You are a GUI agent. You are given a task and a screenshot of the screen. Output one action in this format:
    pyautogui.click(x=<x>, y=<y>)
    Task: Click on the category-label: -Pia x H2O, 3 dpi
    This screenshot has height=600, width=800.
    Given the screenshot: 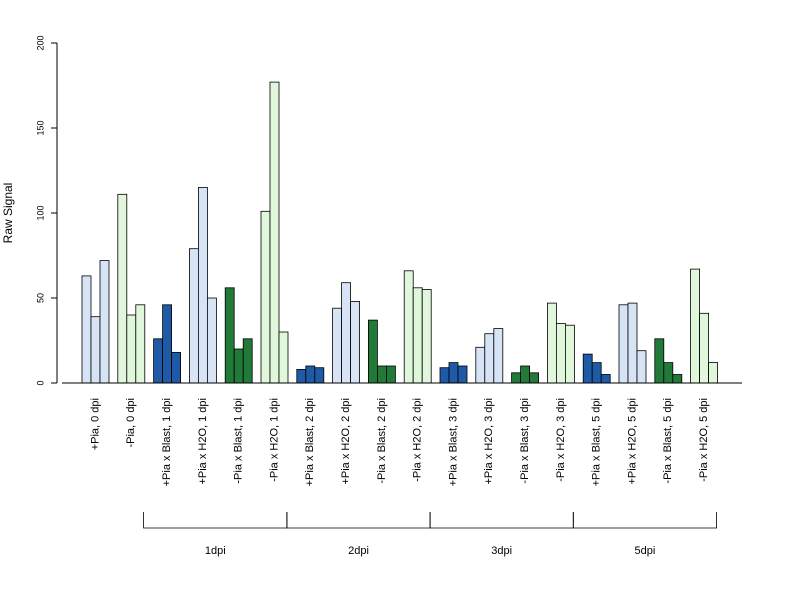 What is the action you would take?
    pyautogui.click(x=561, y=440)
    